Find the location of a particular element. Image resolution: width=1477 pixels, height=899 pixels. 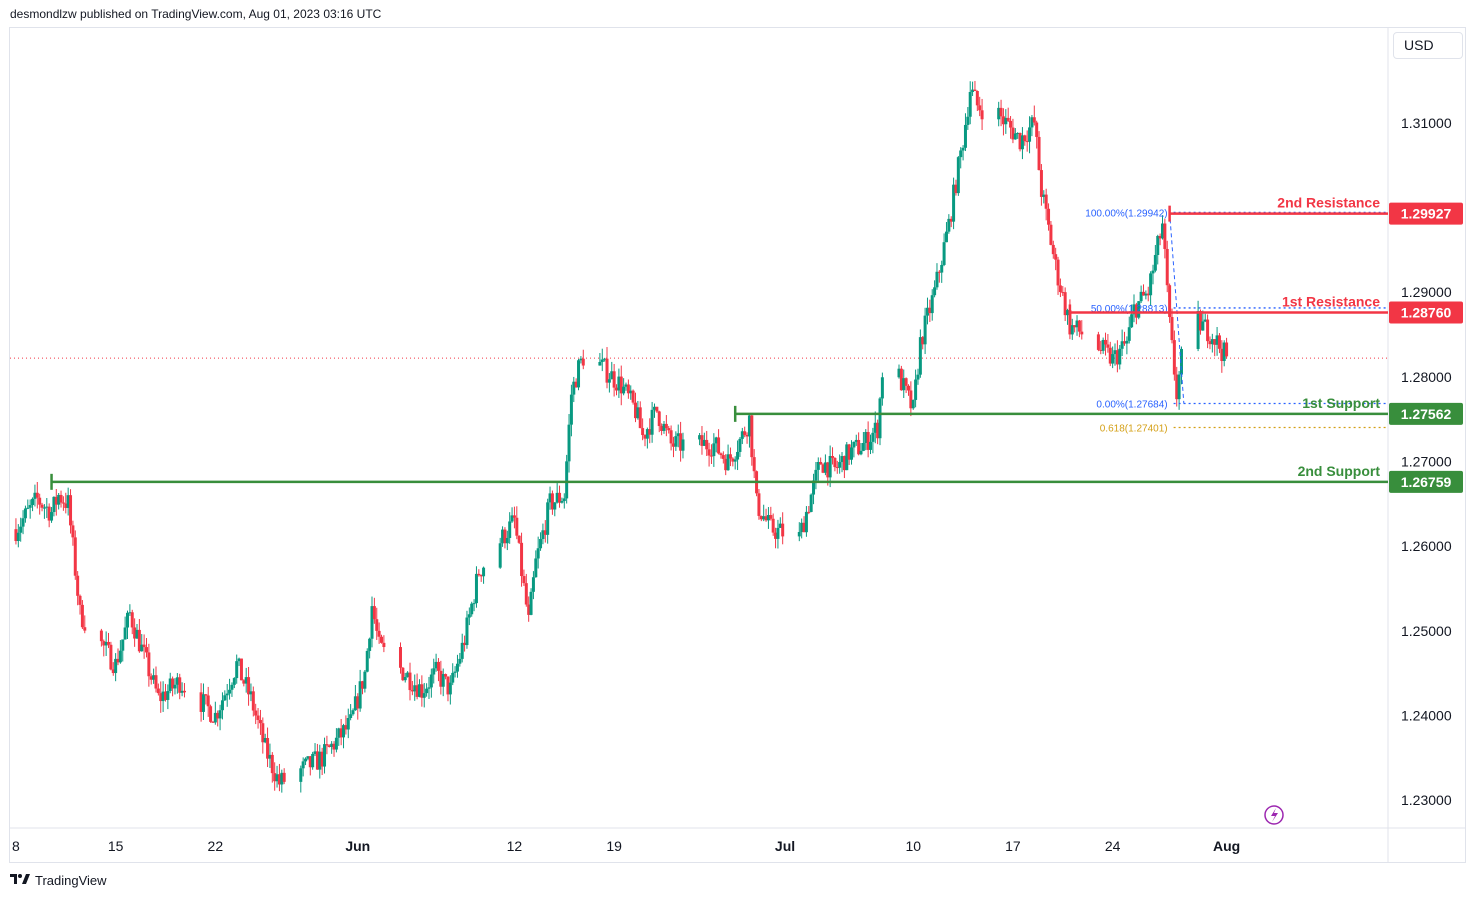

tradingview-footer: TradingView is located at coordinates (58, 880).